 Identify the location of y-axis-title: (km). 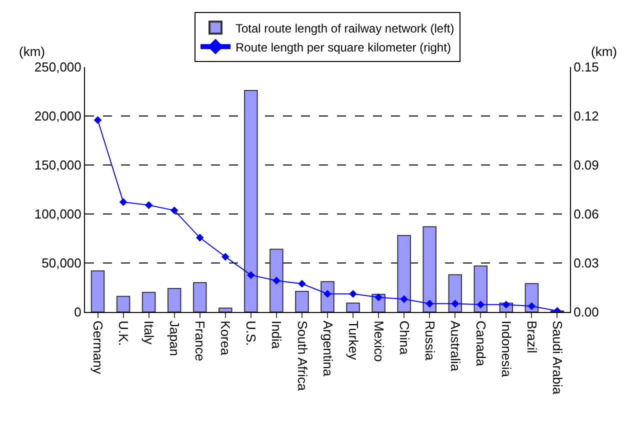
(32, 51).